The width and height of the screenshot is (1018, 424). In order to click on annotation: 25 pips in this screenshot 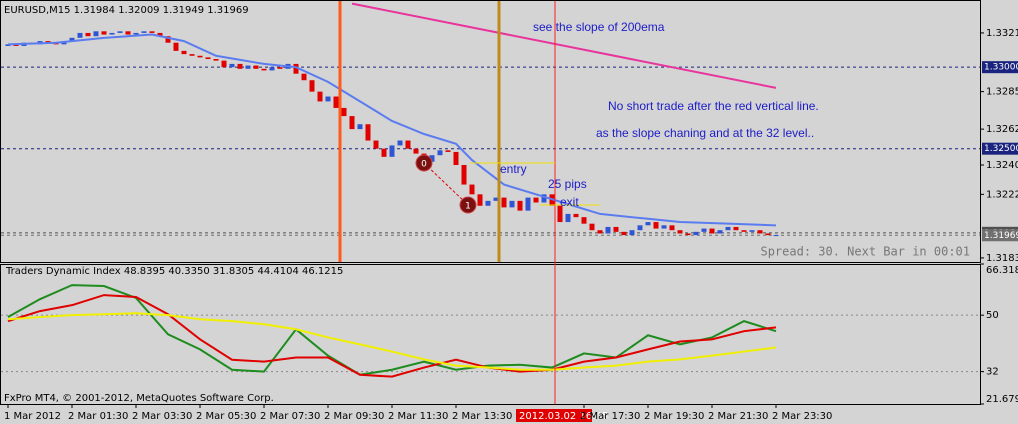, I will do `click(567, 184)`.